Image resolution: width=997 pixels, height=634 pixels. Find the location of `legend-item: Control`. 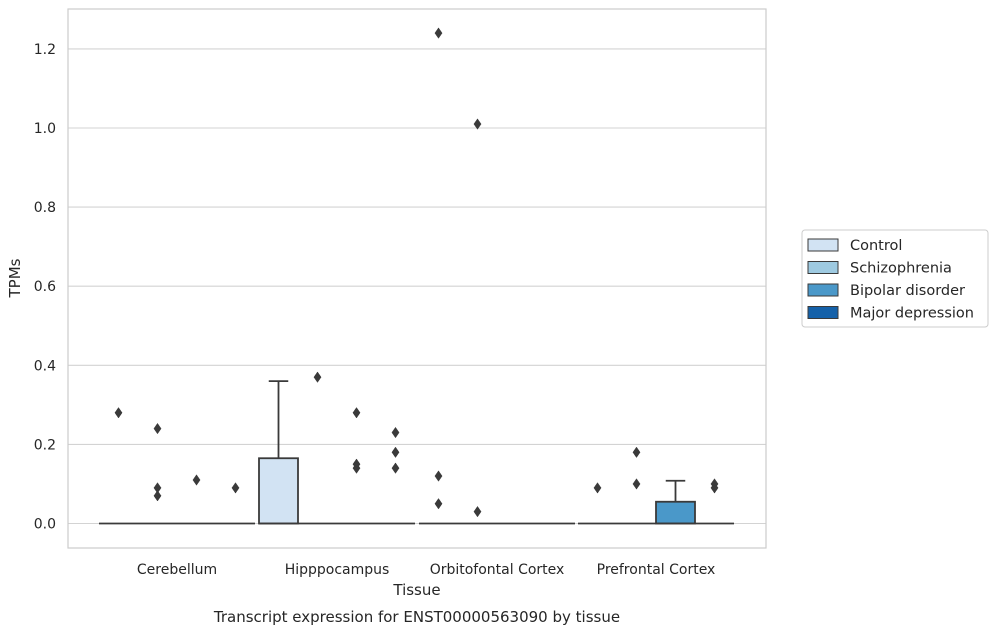

legend-item: Control is located at coordinates (854, 246).